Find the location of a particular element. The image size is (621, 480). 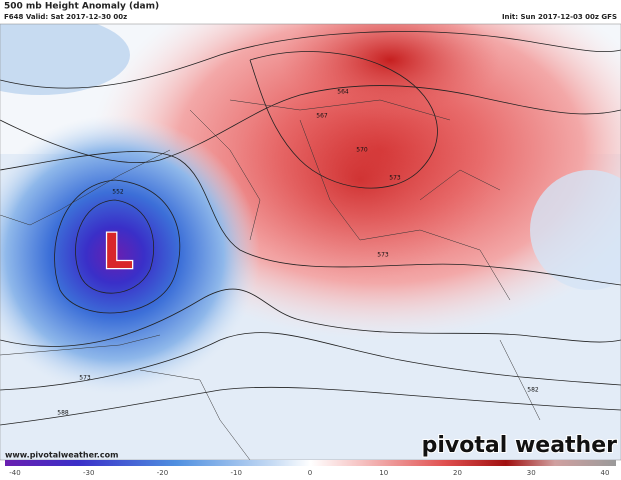

init-time: Init: Sun 2017-12-03 00z GFS is located at coordinates (559, 17).